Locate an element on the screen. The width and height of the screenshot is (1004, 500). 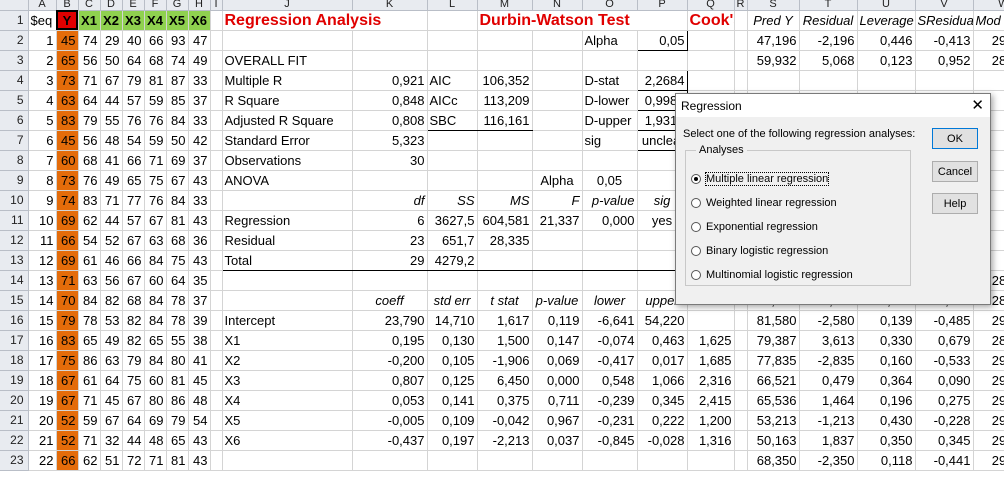
cell: 83 is located at coordinates (67, 120).